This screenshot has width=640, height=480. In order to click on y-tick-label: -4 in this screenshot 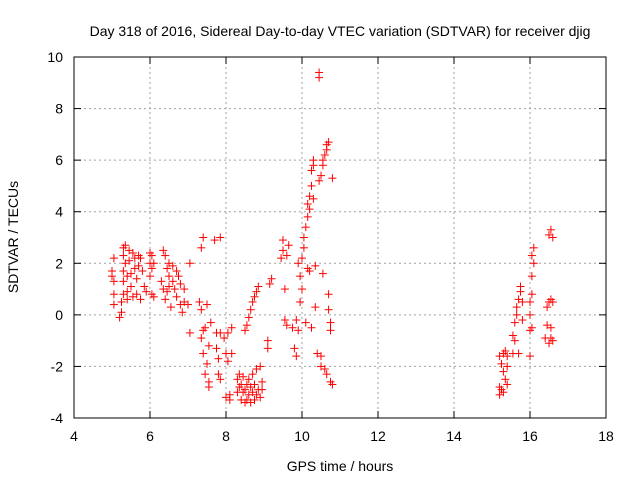, I will do `click(57, 418)`.